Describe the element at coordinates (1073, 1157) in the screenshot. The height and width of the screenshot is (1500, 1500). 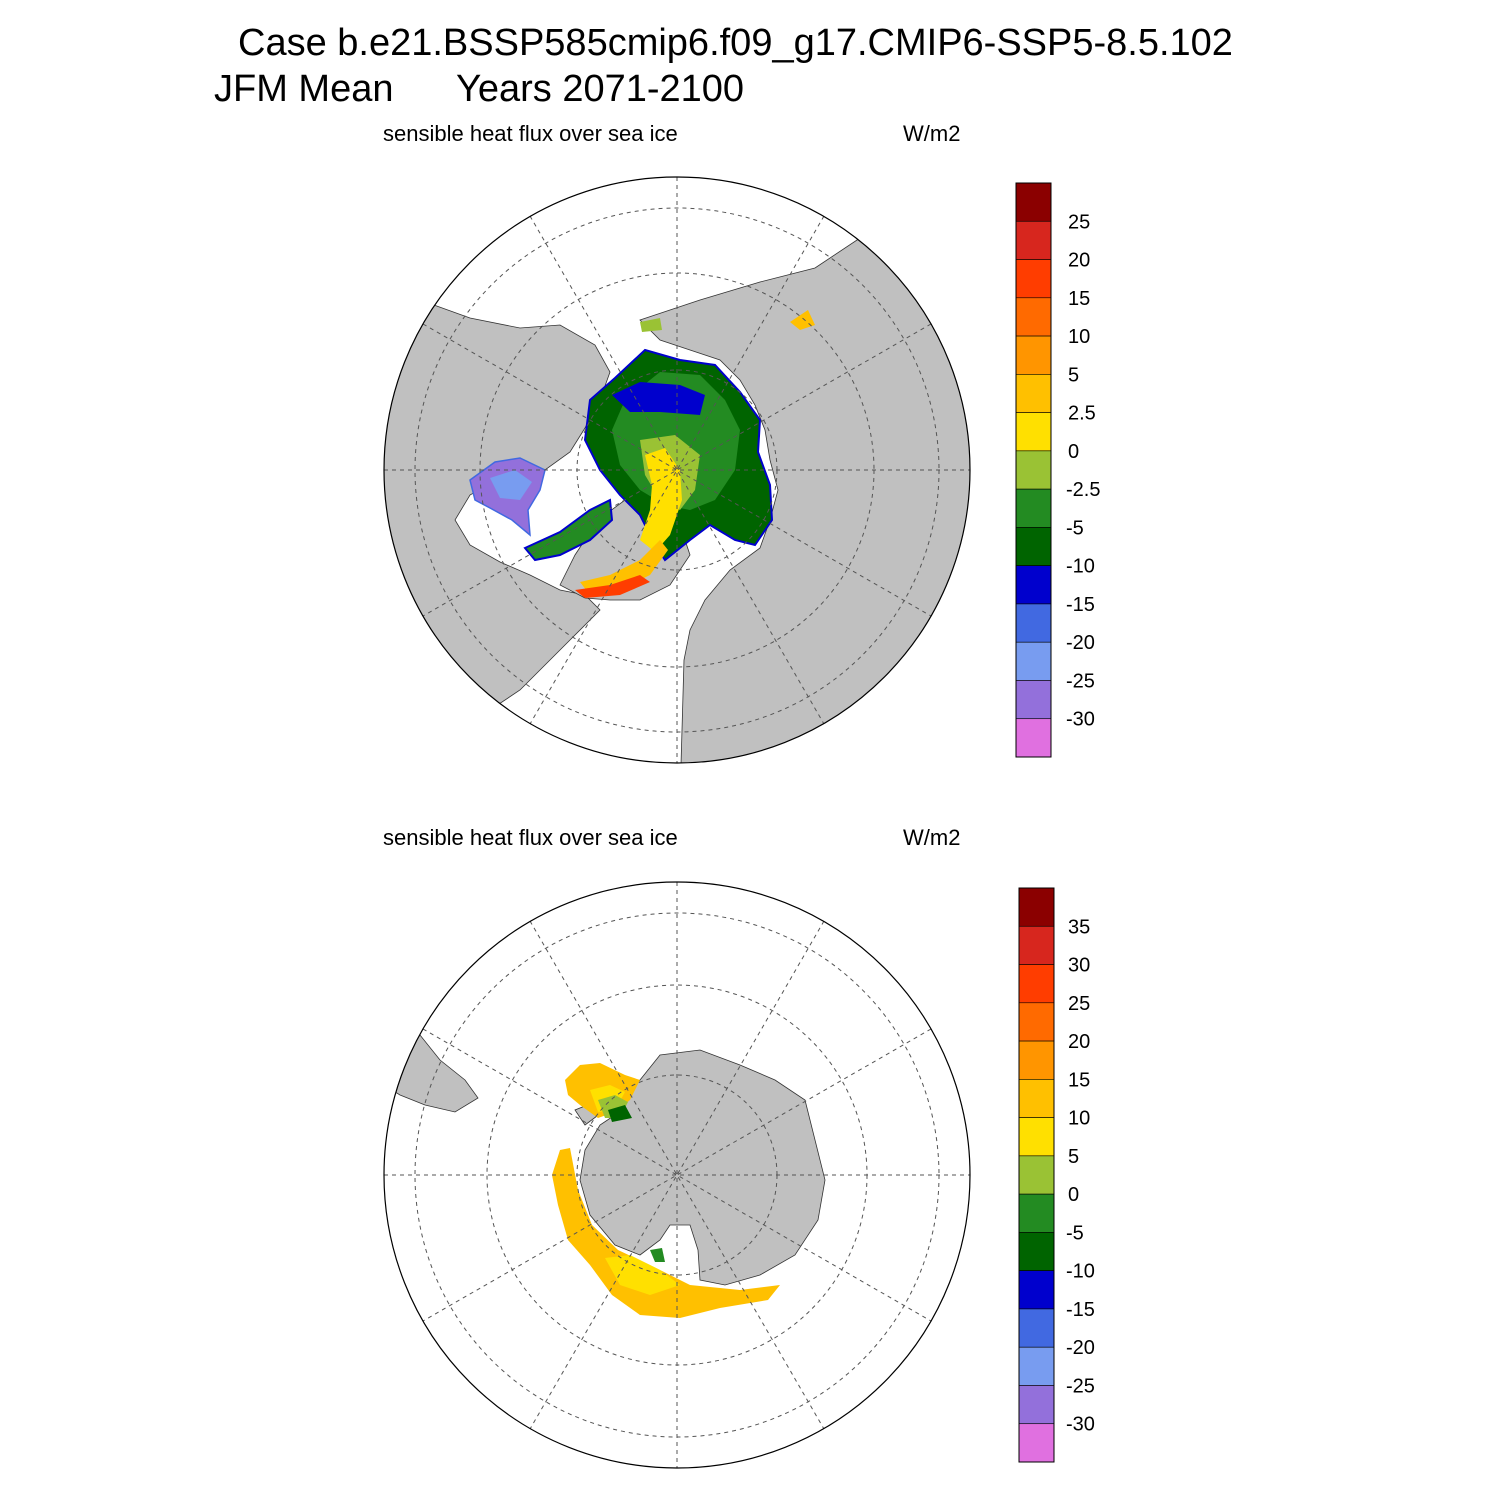
I see `south-colorbar-tick-label: 5` at that location.